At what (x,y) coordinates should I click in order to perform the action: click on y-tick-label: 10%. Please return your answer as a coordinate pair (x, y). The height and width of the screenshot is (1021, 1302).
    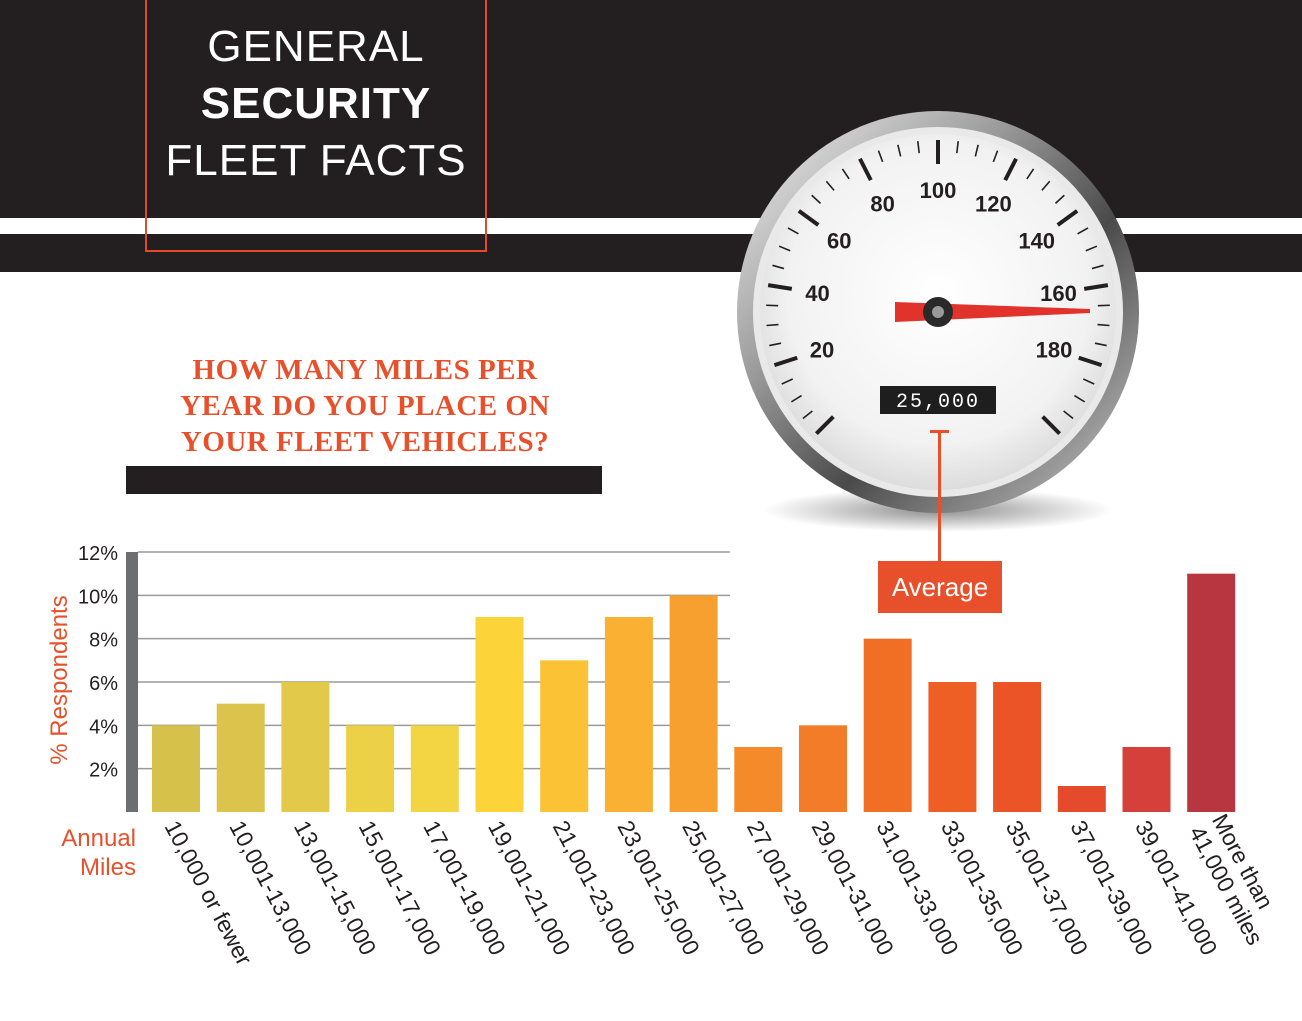
    Looking at the image, I should click on (98, 597).